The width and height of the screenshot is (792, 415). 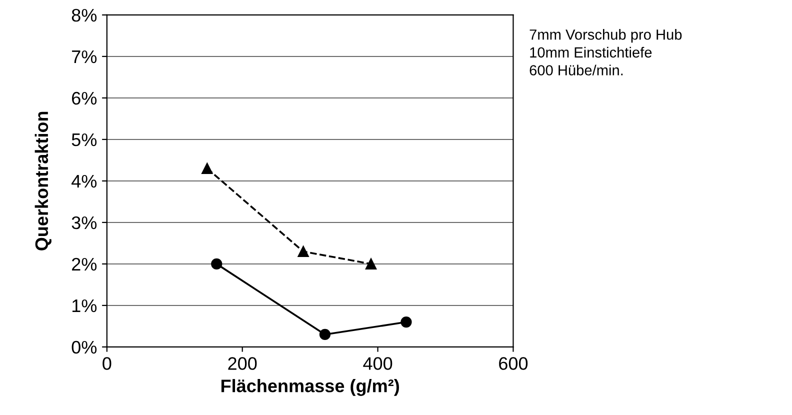 I want to click on y-tick-label: 0%, so click(x=84, y=347).